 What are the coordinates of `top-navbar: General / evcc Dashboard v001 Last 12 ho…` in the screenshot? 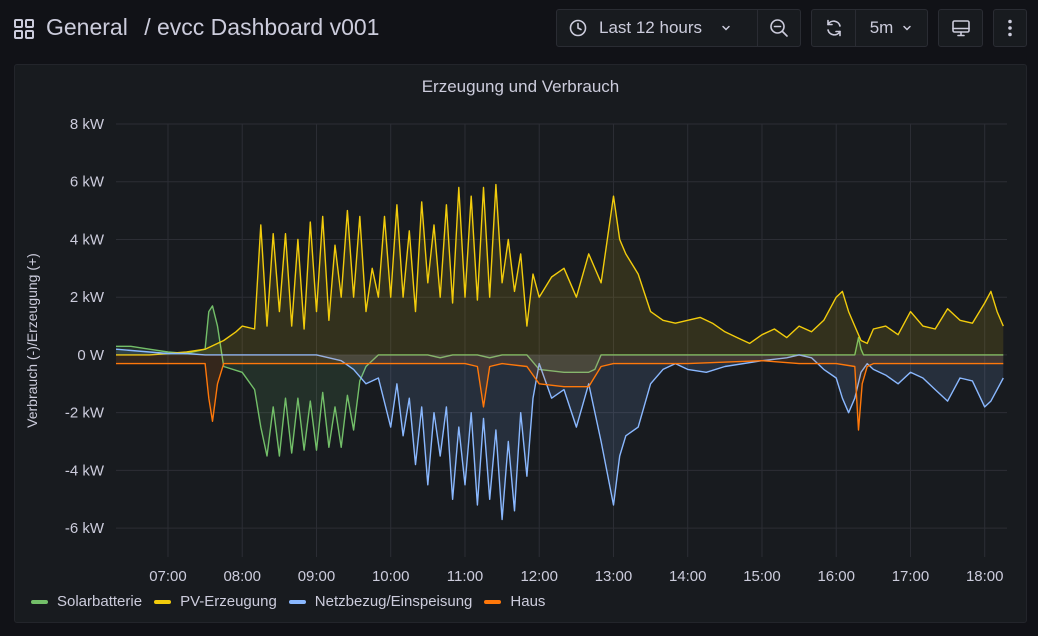 It's located at (519, 29).